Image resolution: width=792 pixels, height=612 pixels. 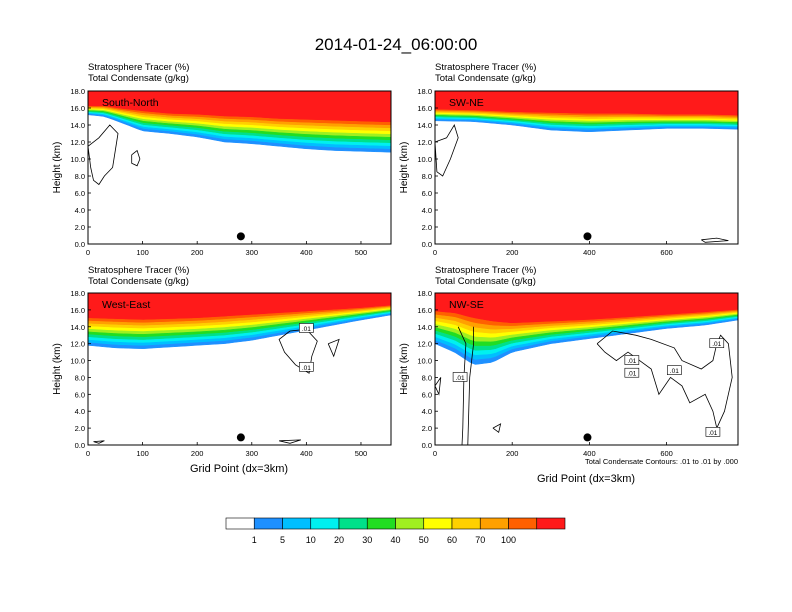 I want to click on colorbar-label: 40, so click(x=395, y=540).